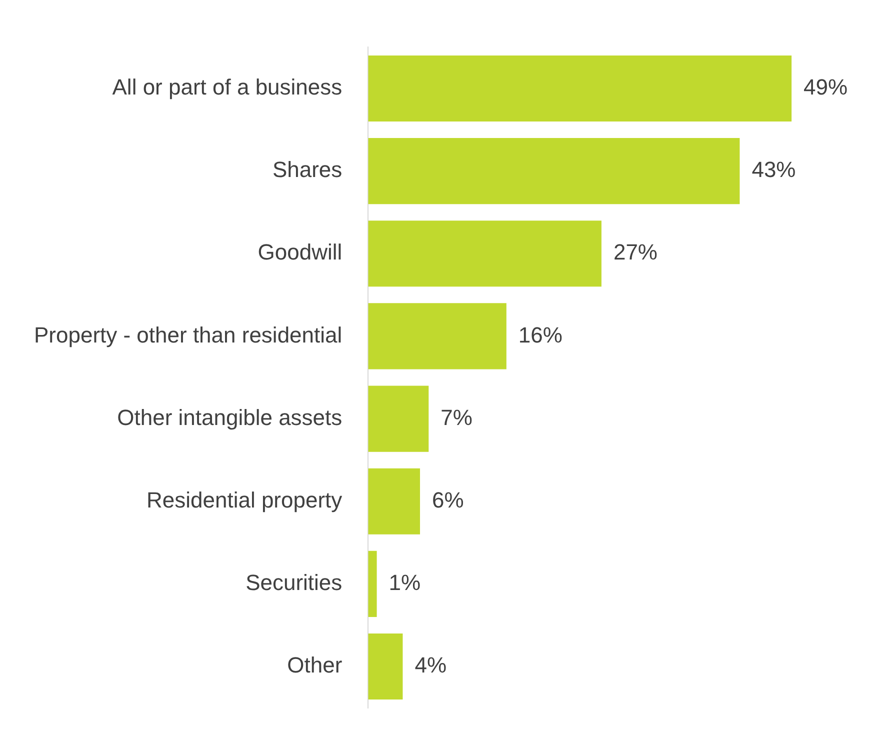  What do you see at coordinates (314, 665) in the screenshot?
I see `y-tick-label: Other` at bounding box center [314, 665].